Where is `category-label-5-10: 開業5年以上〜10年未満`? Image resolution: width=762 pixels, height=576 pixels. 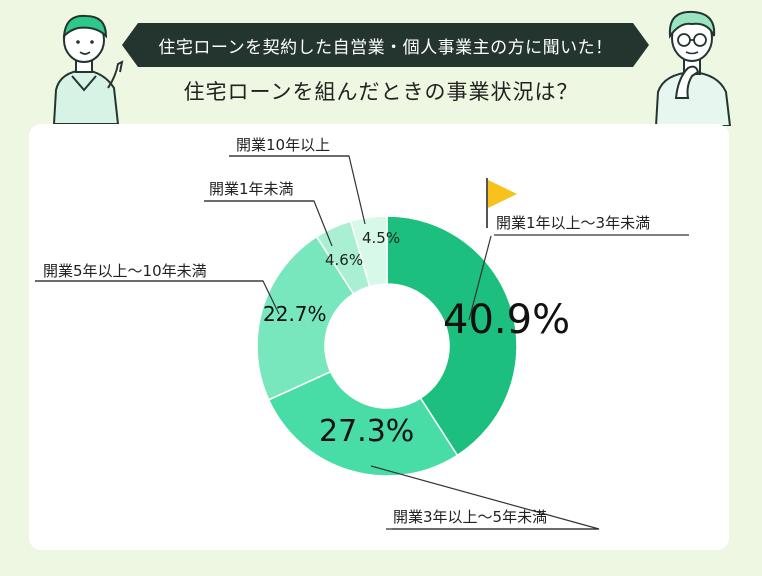 category-label-5-10: 開業5年以上〜10年未満 is located at coordinates (125, 271).